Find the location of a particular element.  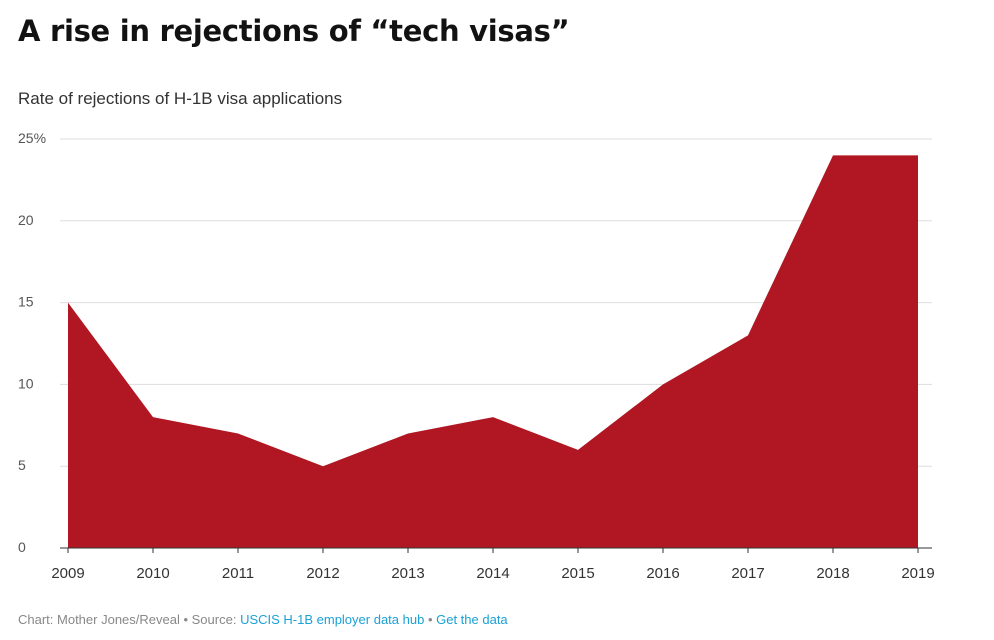

x-tick-label: 2014 is located at coordinates (492, 573).